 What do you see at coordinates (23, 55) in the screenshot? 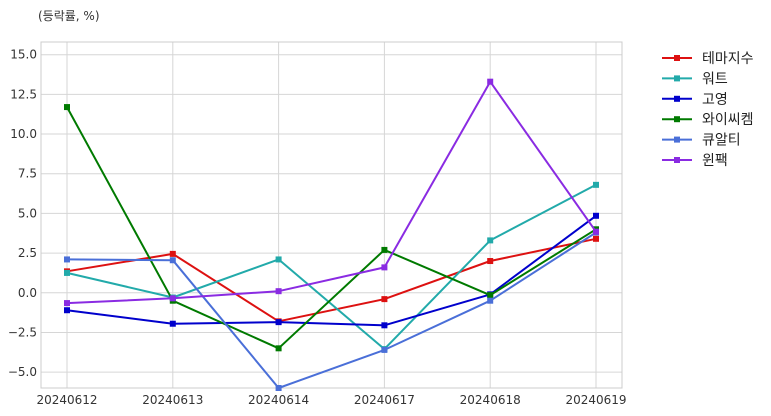
I see `y-tick-label: 15.0` at bounding box center [23, 55].